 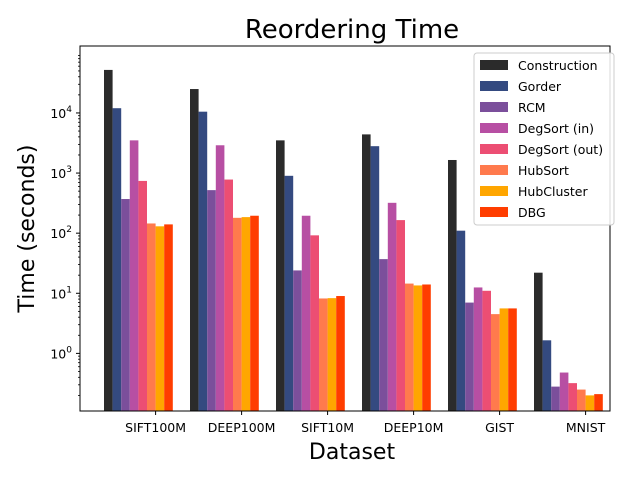 What do you see at coordinates (352, 30) in the screenshot?
I see `chart-title: Reordering Time` at bounding box center [352, 30].